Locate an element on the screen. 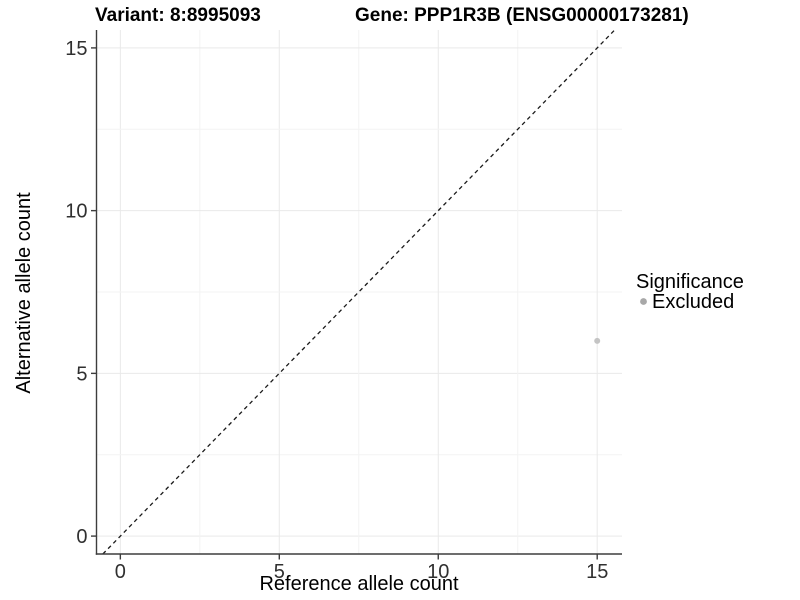 The height and width of the screenshot is (600, 800). y-tick-label: 10 is located at coordinates (76, 212).